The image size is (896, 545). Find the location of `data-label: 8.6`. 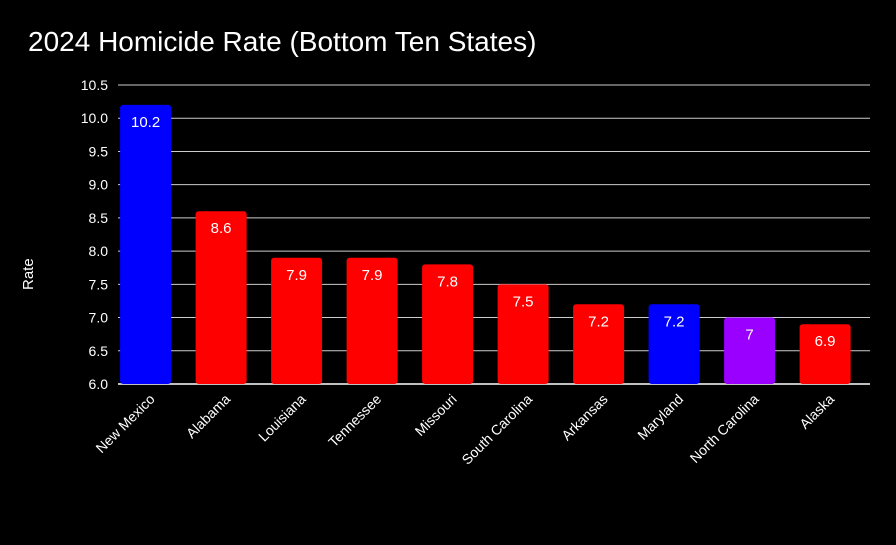

data-label: 8.6 is located at coordinates (221, 228).